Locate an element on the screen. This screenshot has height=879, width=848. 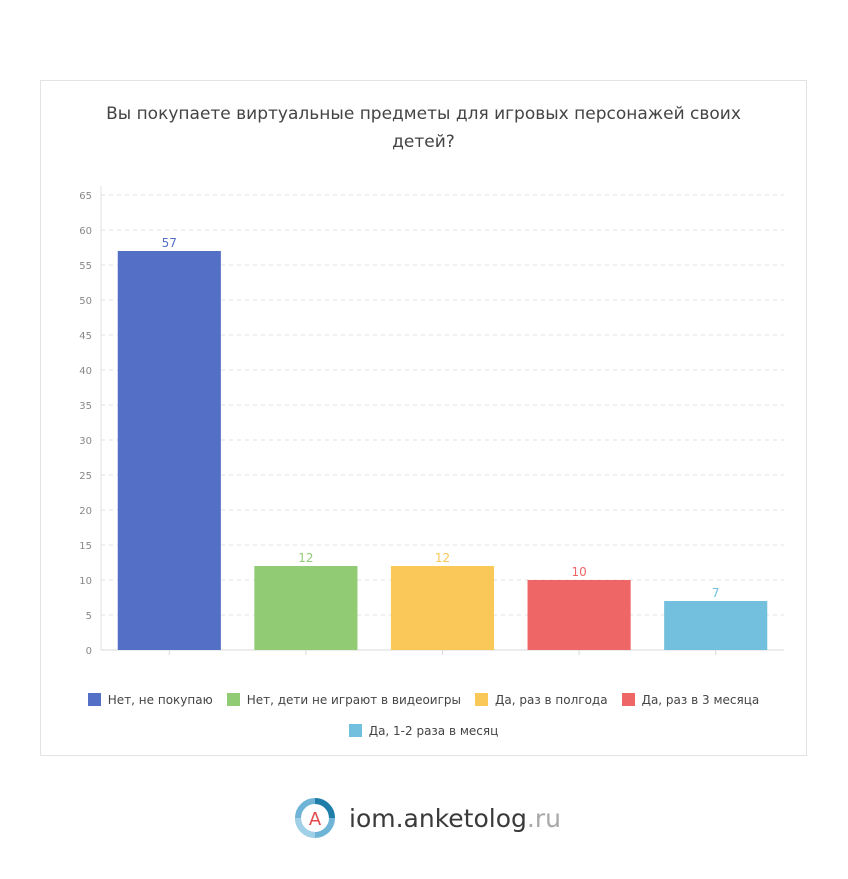
anketolog-logo: A iom.anketolog.ru is located at coordinates (427, 818).